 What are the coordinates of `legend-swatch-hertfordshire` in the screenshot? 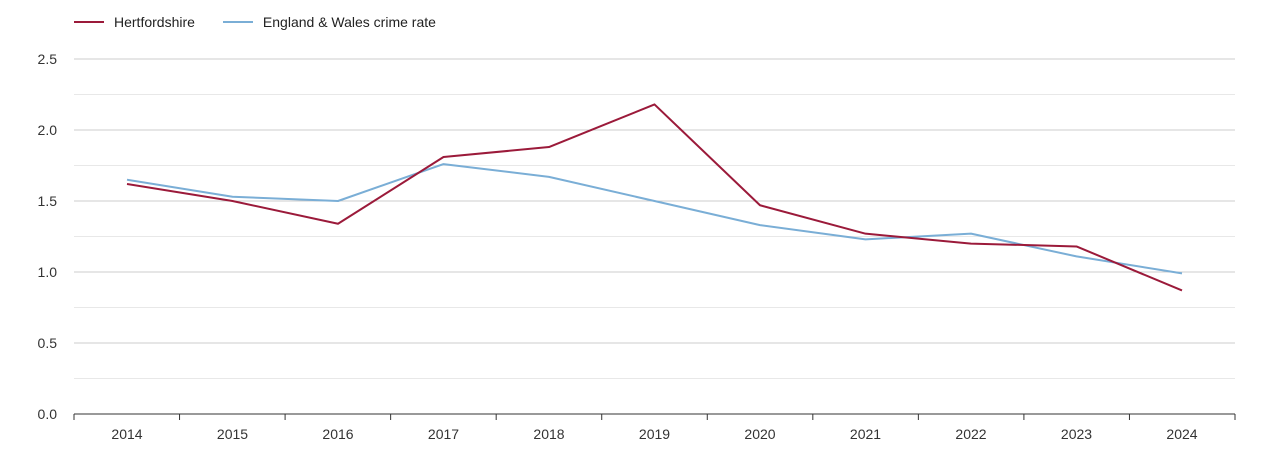 It's located at (89, 22).